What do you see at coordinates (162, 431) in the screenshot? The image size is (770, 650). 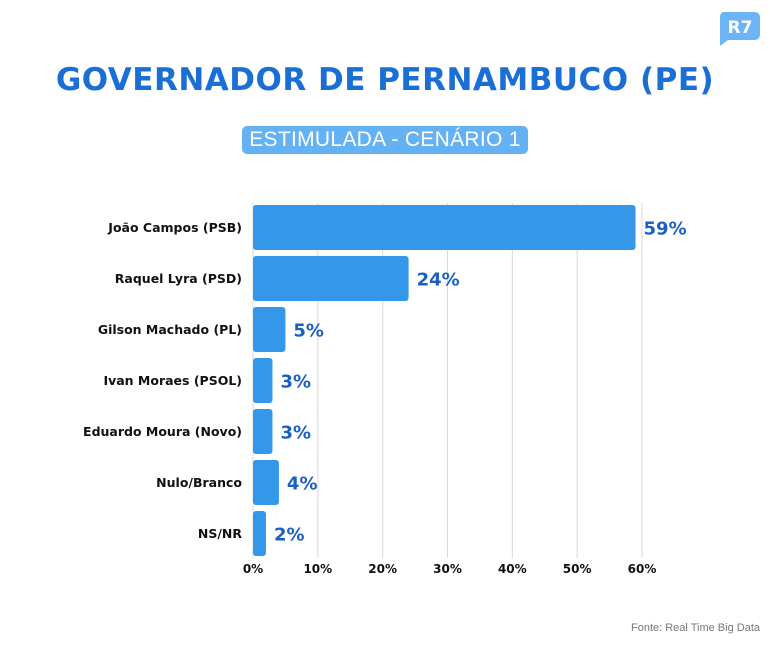 I see `category-label: Eduardo Moura (Novo)` at bounding box center [162, 431].